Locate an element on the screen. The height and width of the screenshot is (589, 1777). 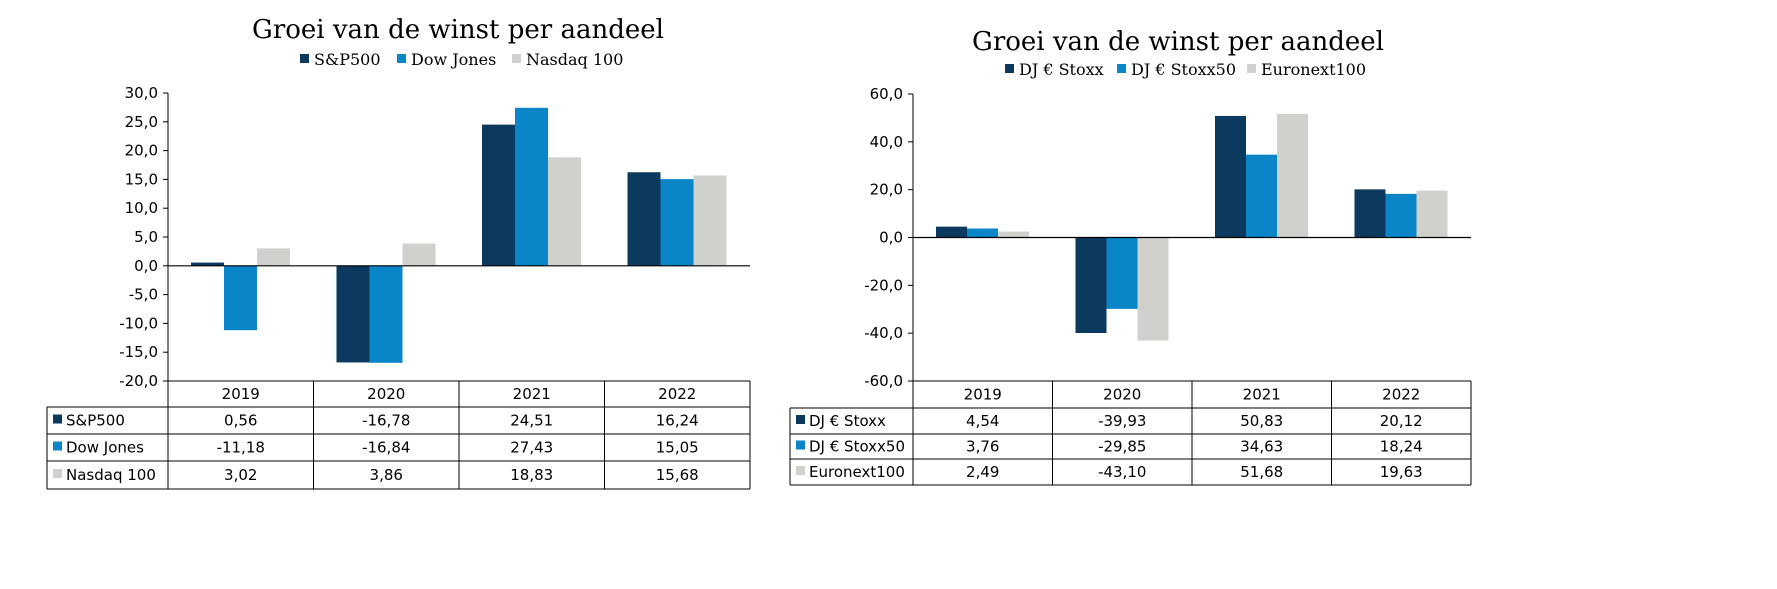
bar-nasdaq-100-2020 is located at coordinates (419, 254).